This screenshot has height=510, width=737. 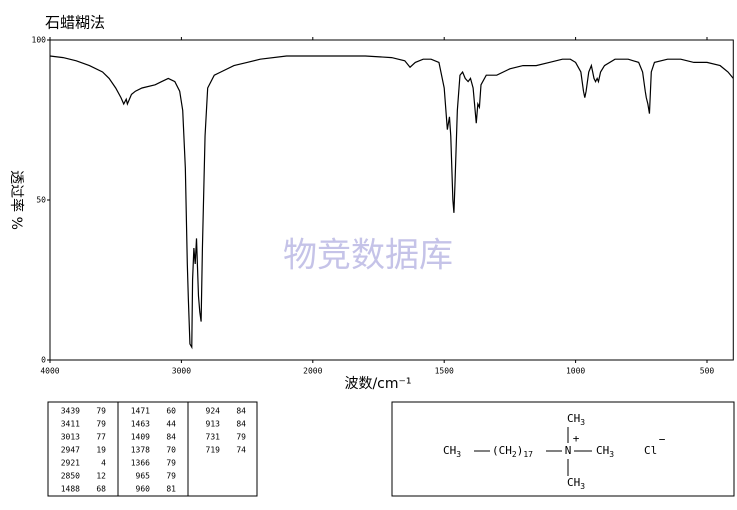 What do you see at coordinates (16, 200) in the screenshot?
I see `y-axis-label: 透过率 %` at bounding box center [16, 200].